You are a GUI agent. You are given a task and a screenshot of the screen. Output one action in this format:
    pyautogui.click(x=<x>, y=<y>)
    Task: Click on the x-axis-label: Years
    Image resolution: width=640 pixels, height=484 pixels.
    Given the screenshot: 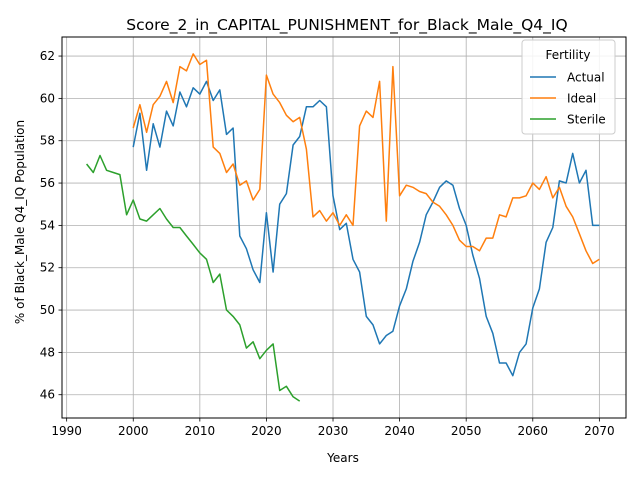 What is the action you would take?
    pyautogui.click(x=342, y=458)
    